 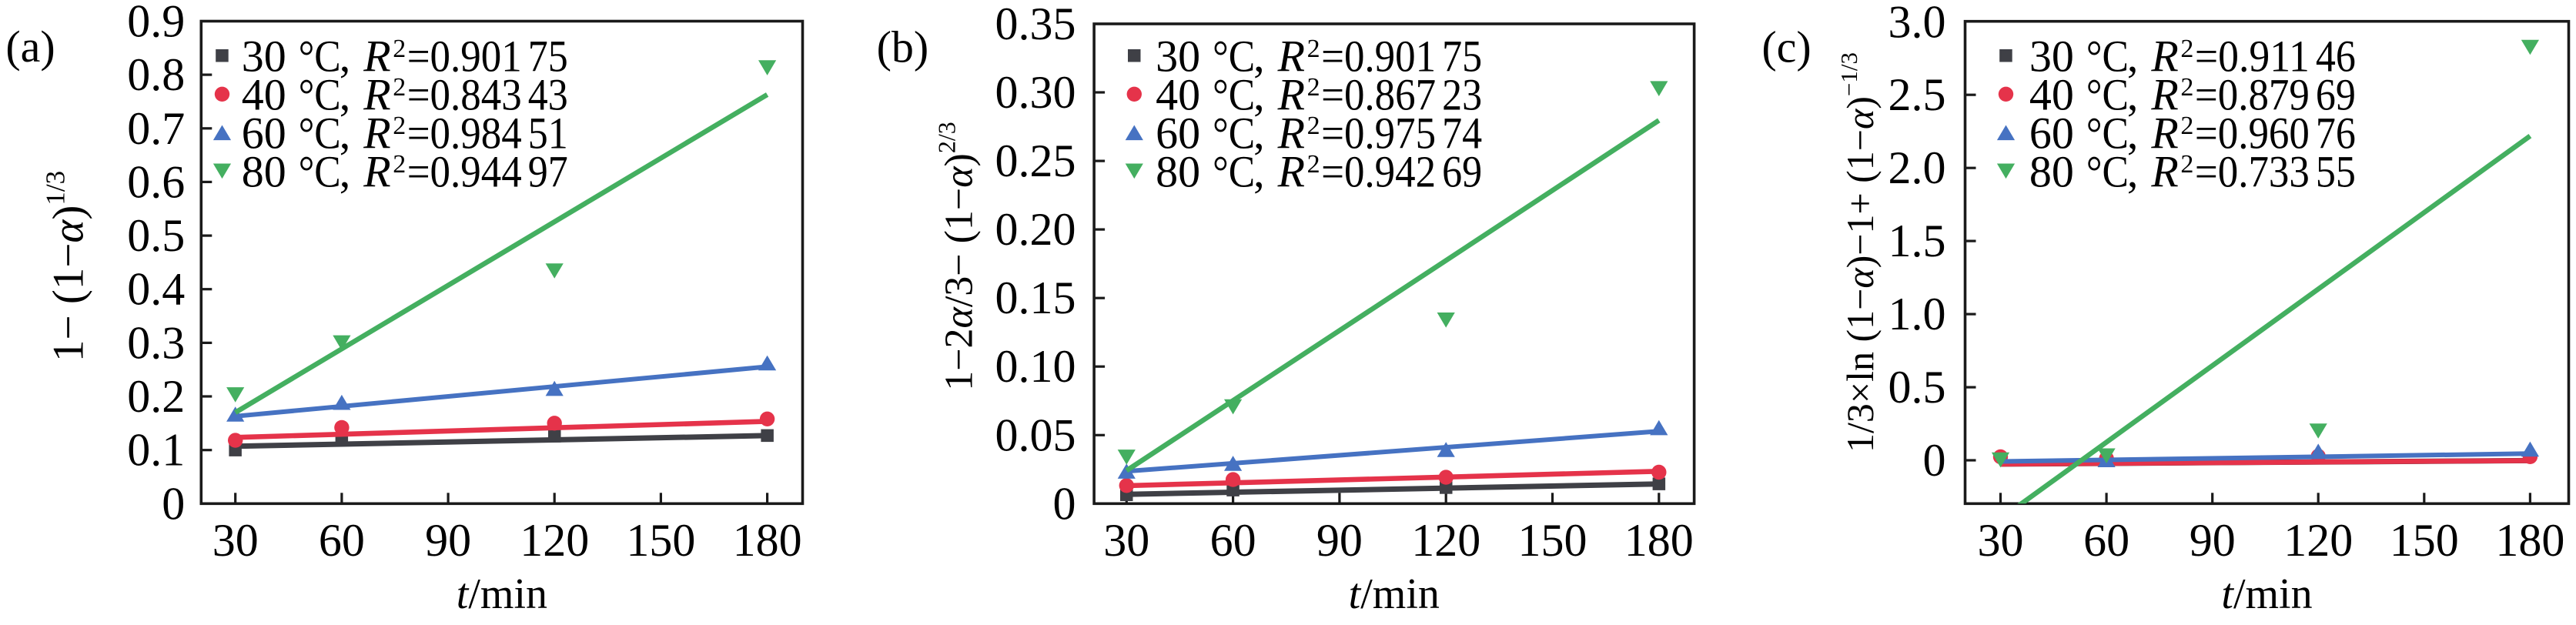 What do you see at coordinates (1859, 252) in the screenshot?
I see `svg-text: 1/3×ln (1−α)−1+ (1−α)−1/3` at bounding box center [1859, 252].